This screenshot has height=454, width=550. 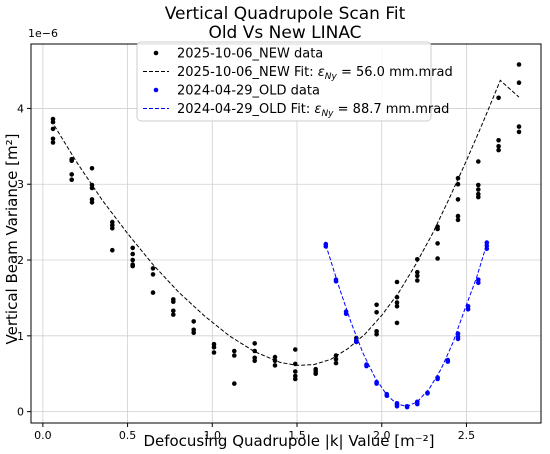 I want to click on legend-box, so click(x=284, y=81).